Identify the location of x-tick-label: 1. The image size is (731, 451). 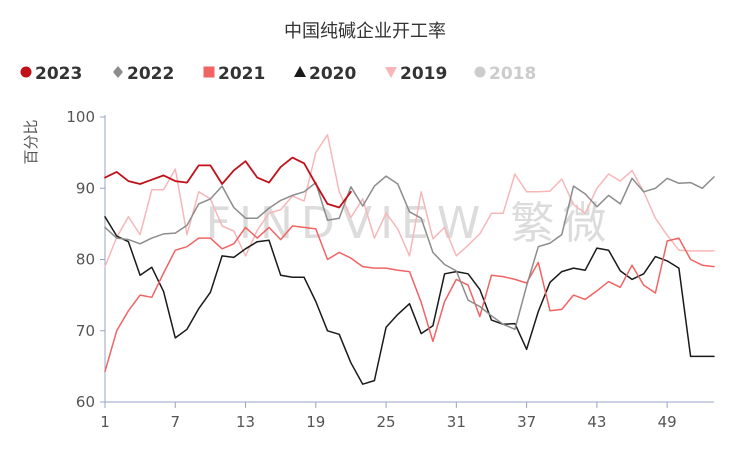
(105, 422).